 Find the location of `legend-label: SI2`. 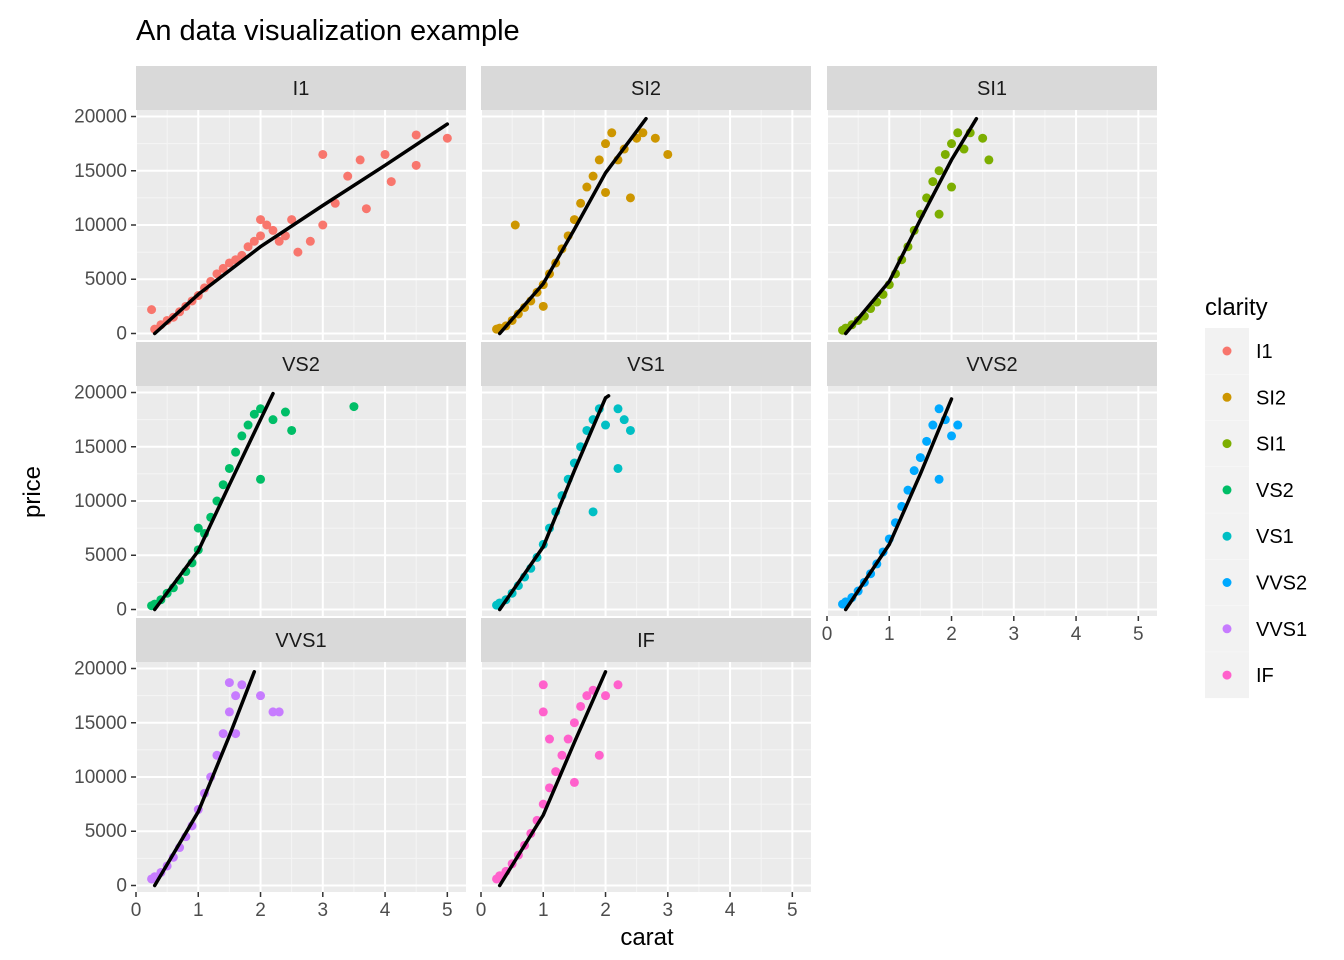

legend-label: SI2 is located at coordinates (1271, 398).